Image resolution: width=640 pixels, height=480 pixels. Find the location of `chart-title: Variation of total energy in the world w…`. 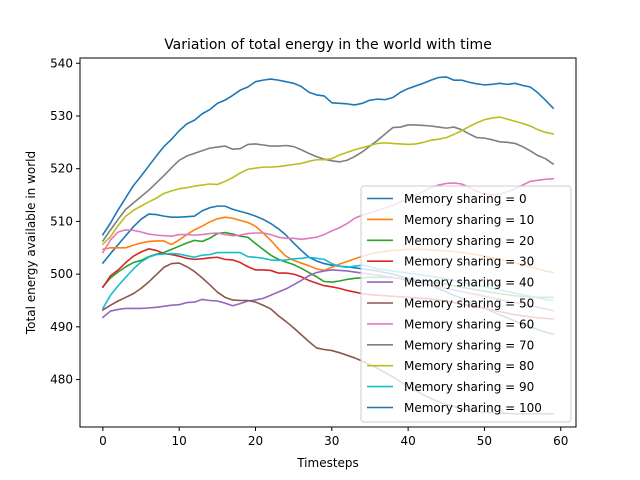

chart-title: Variation of total energy in the world w… is located at coordinates (328, 45).